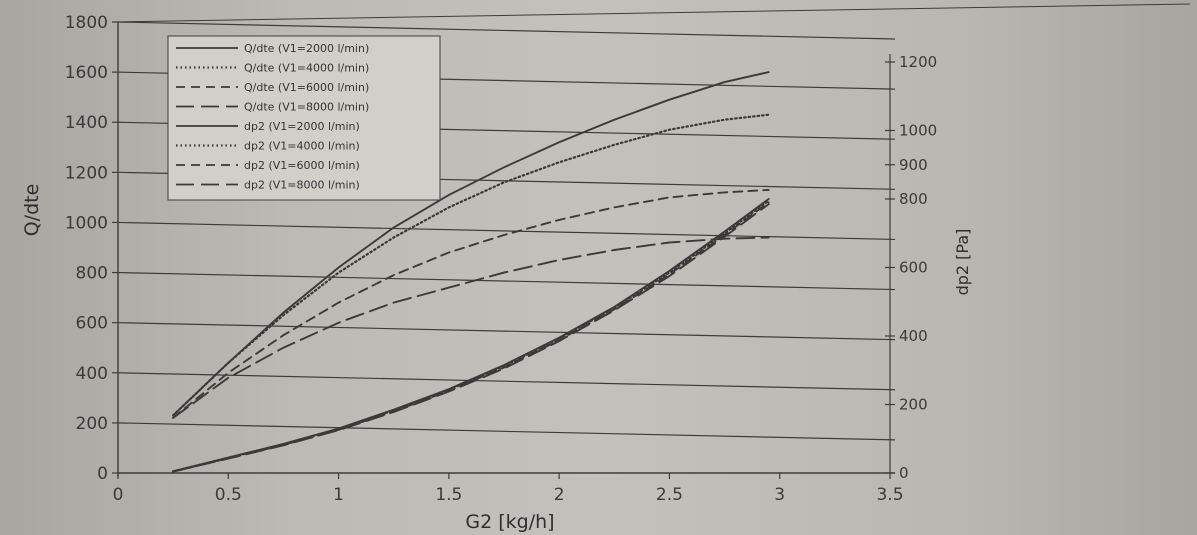  Describe the element at coordinates (228, 495) in the screenshot. I see `x-tick-label: 0.5` at that location.